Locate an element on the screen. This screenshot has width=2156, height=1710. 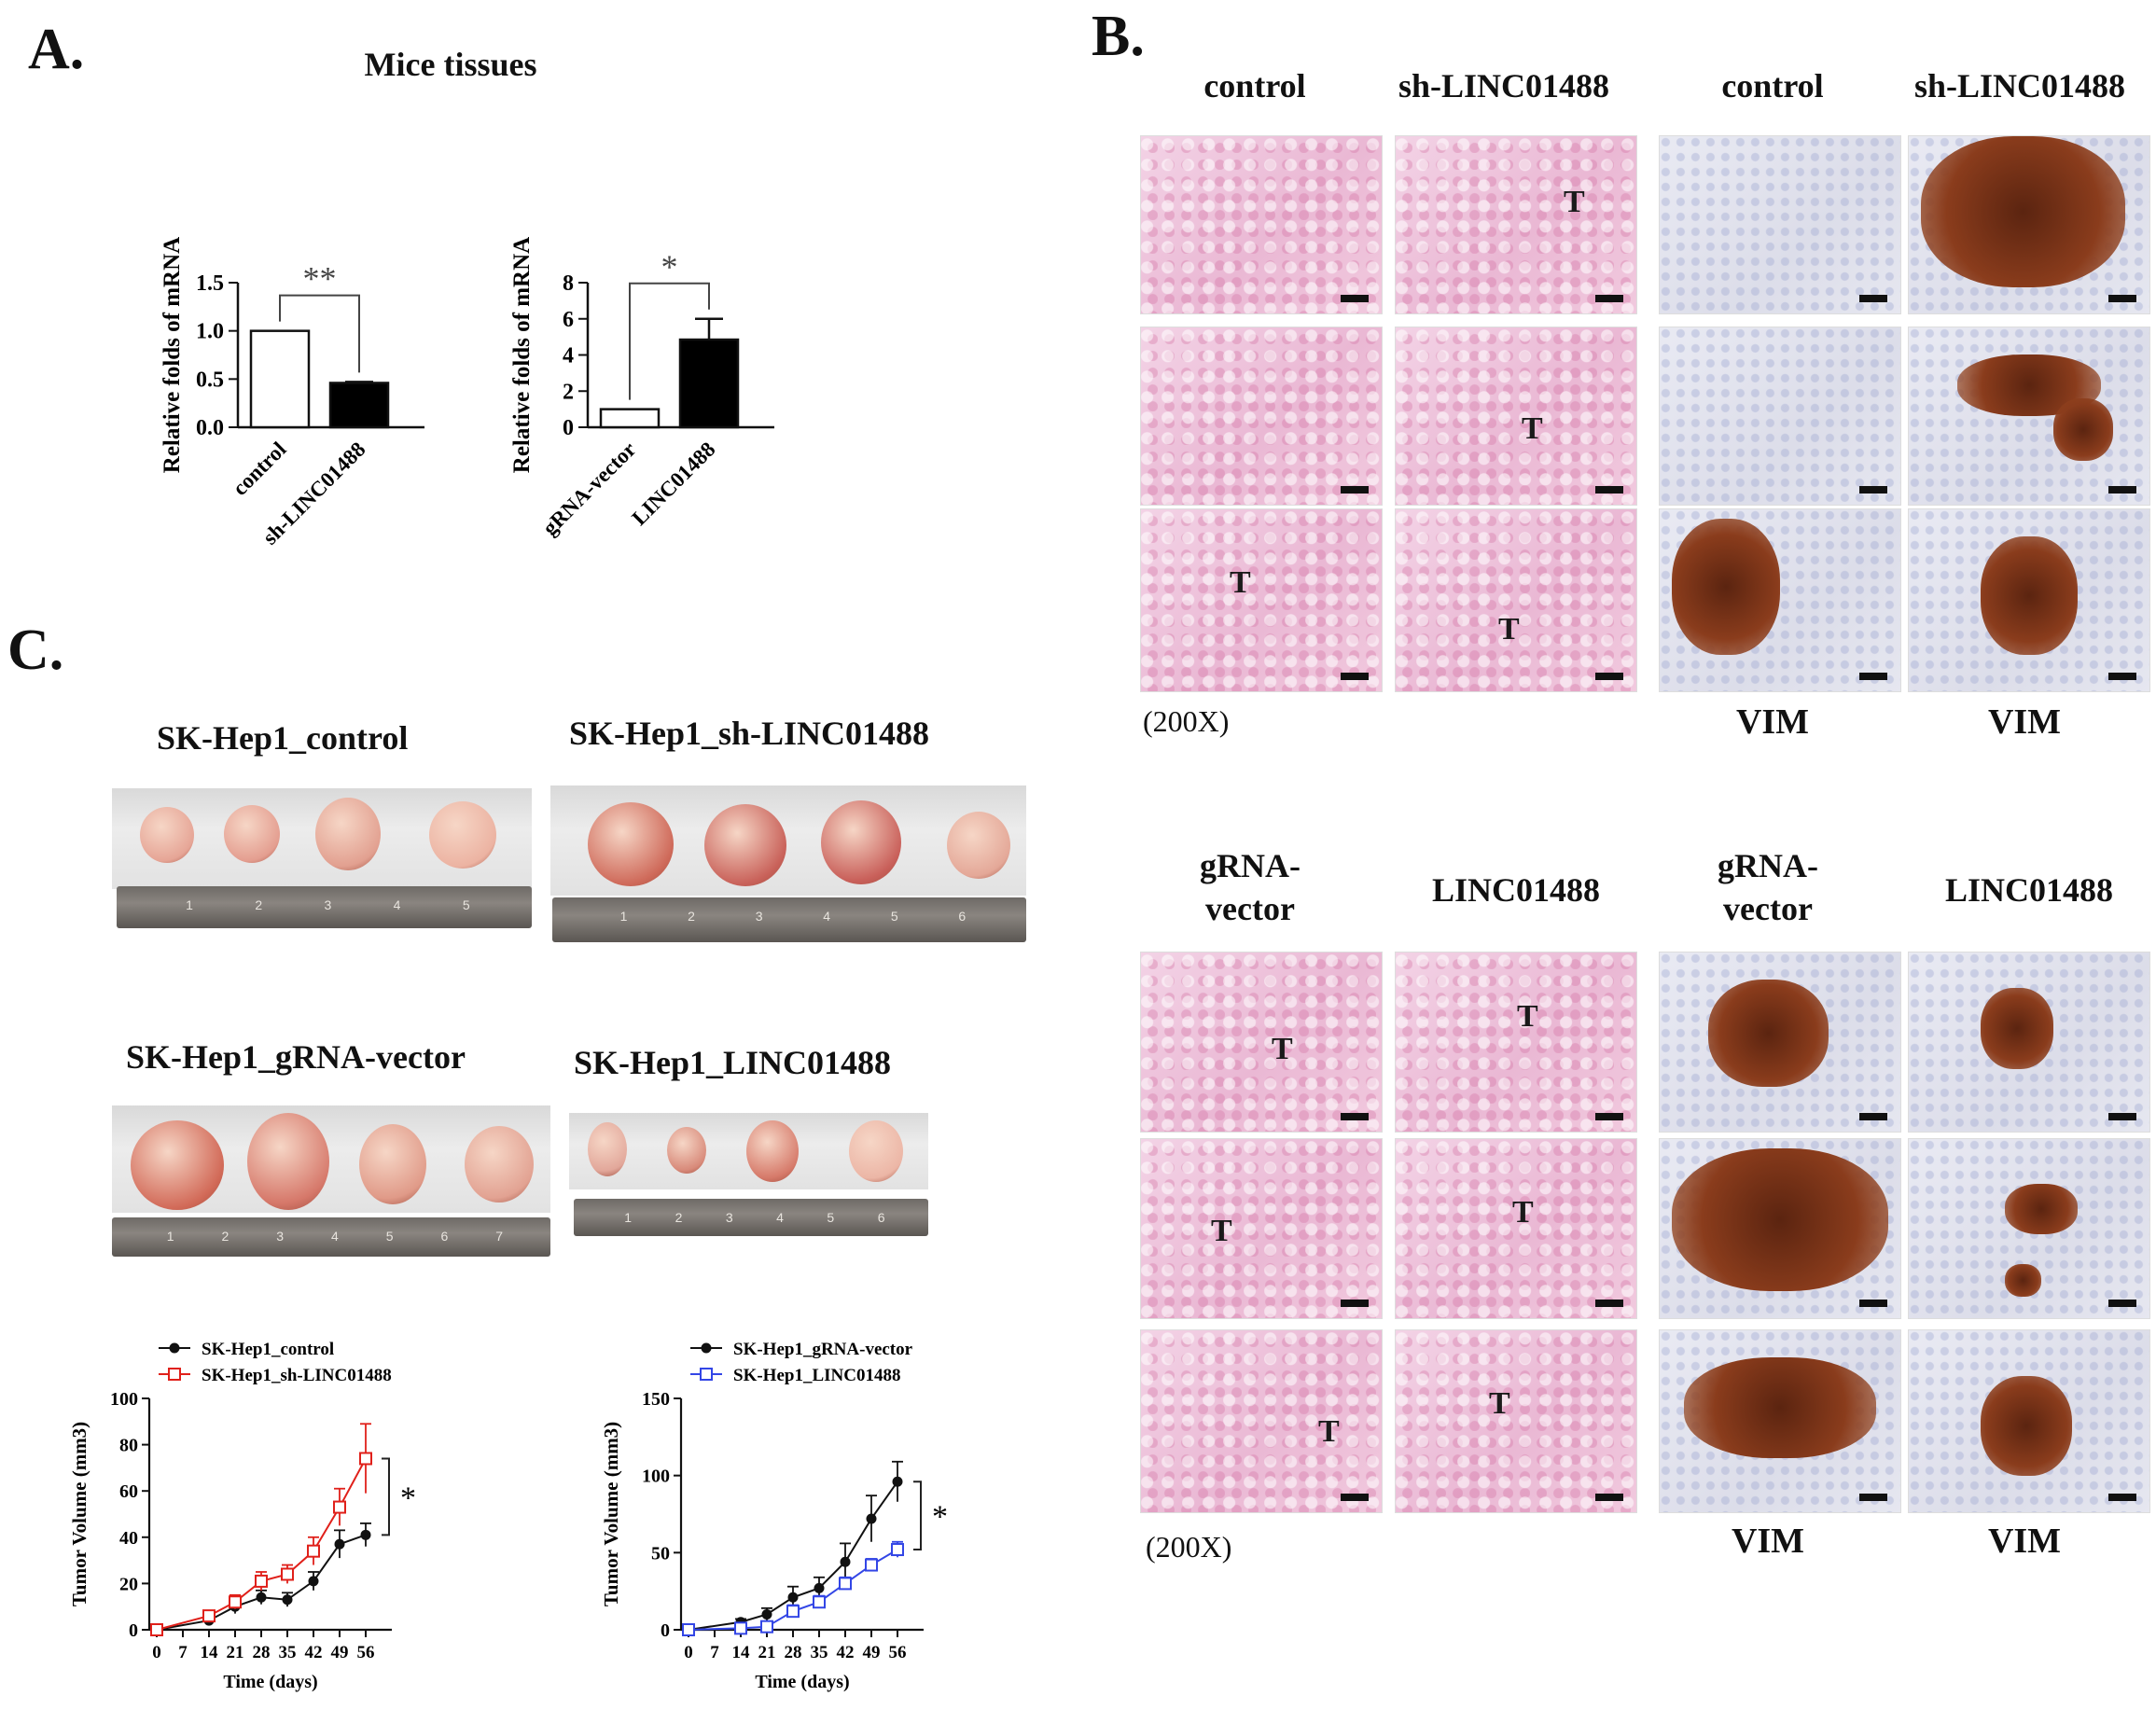
sh-bar-ytick-label: 0.0 is located at coordinates (210, 428).